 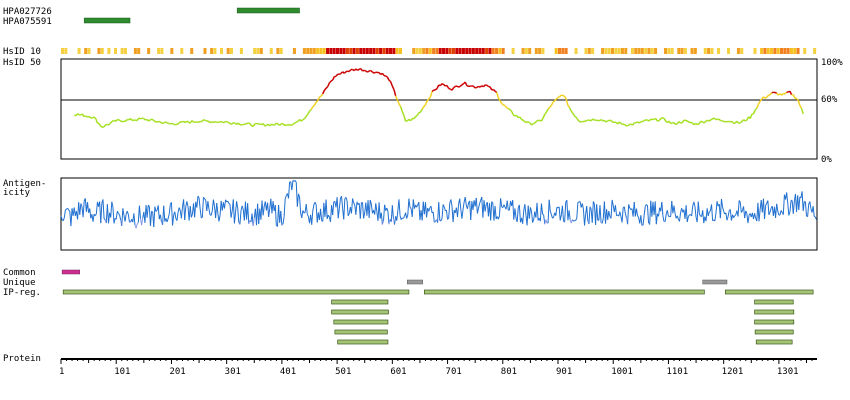 I want to click on hsid50-label: HsID 50, so click(x=22, y=63).